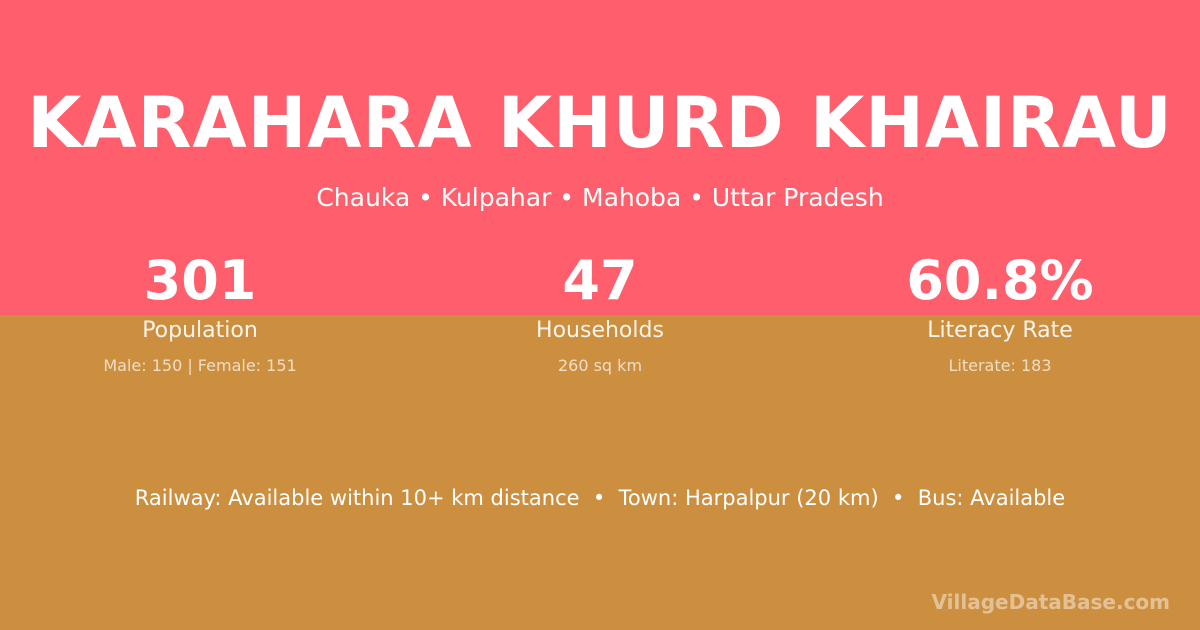 The width and height of the screenshot is (1200, 630). Describe the element at coordinates (1050, 602) in the screenshot. I see `footer: VillageDataBase.com` at that location.